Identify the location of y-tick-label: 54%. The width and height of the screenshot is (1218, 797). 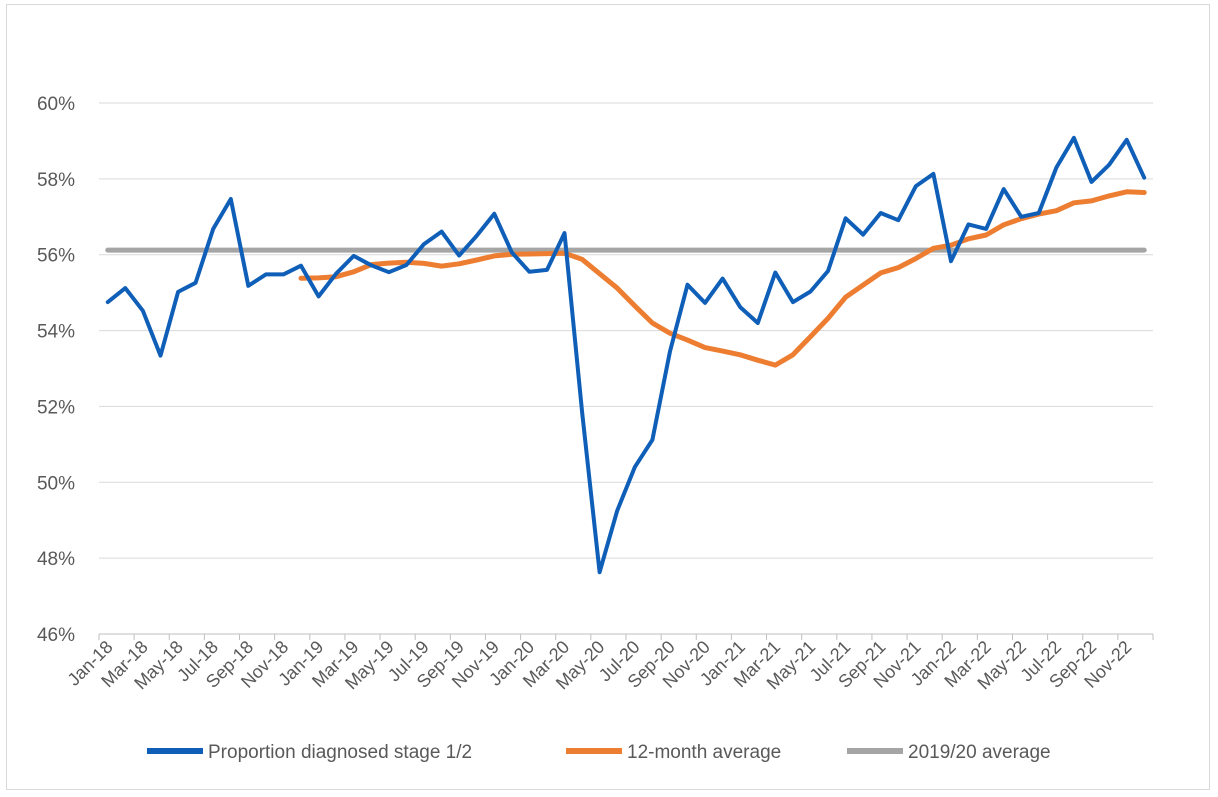
(56, 332).